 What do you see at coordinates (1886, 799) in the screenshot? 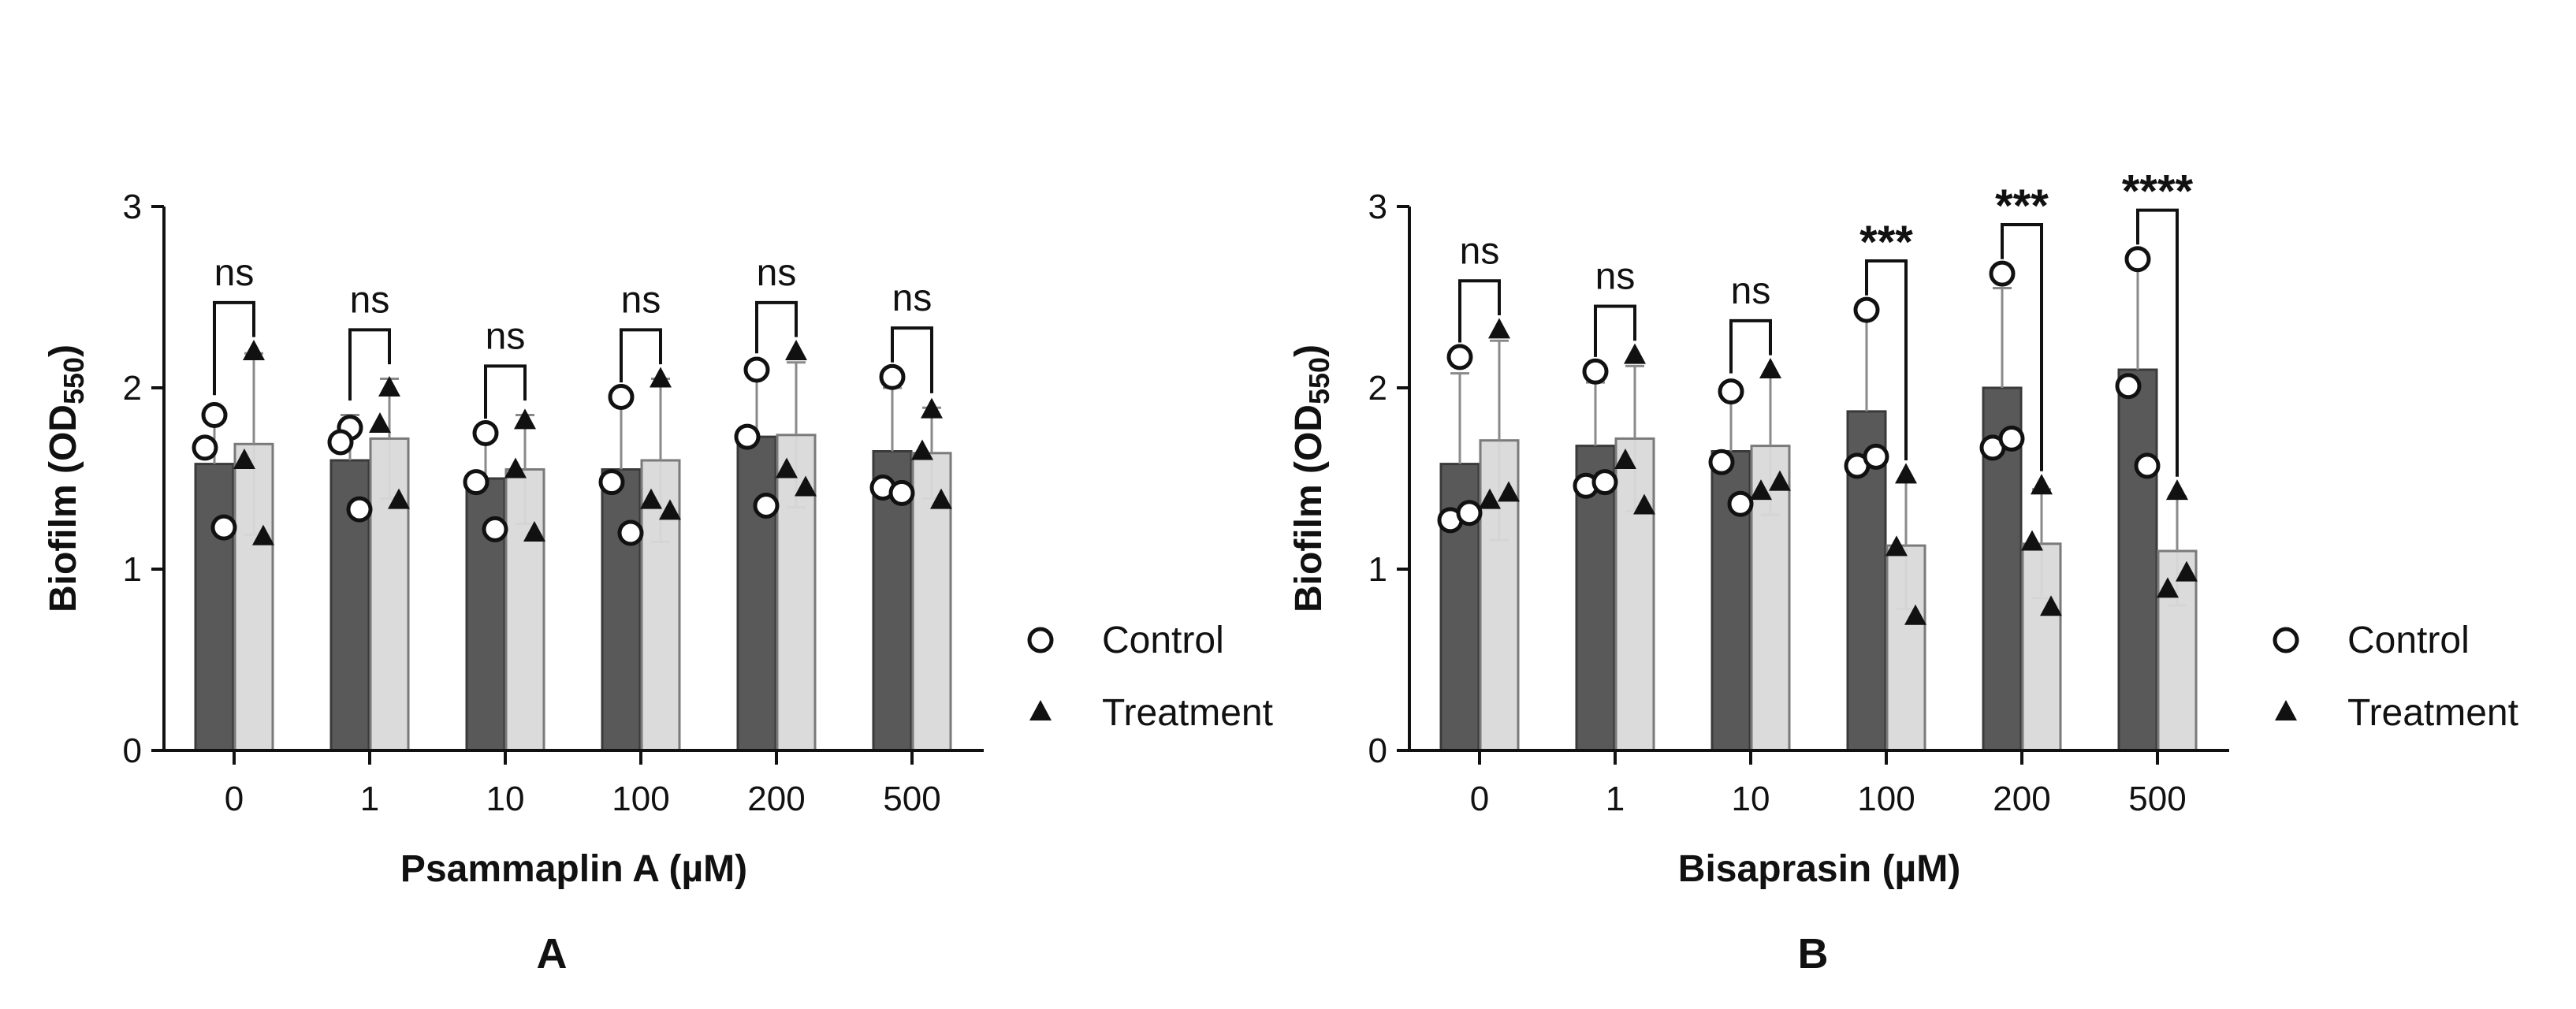
I see `x-tick-label: 100` at bounding box center [1886, 799].